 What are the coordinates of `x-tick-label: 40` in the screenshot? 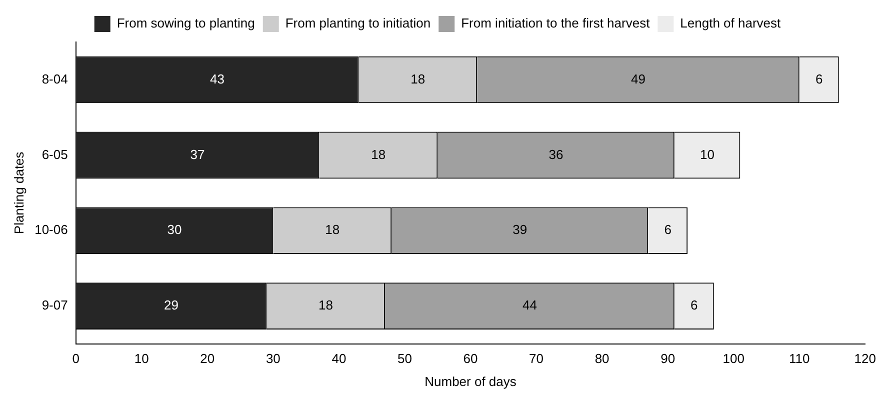 It's located at (339, 358).